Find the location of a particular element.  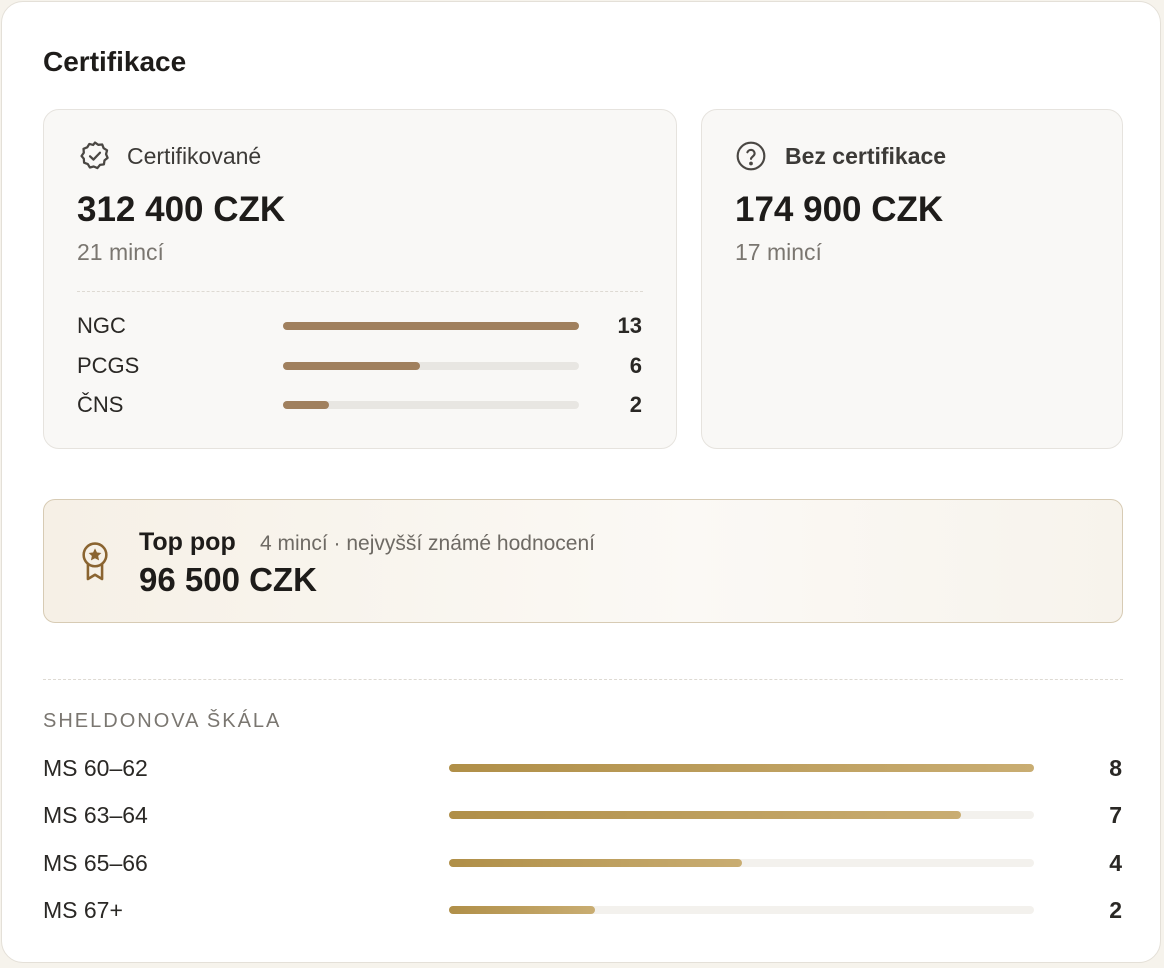

top-pop-label: Top pop is located at coordinates (187, 542).